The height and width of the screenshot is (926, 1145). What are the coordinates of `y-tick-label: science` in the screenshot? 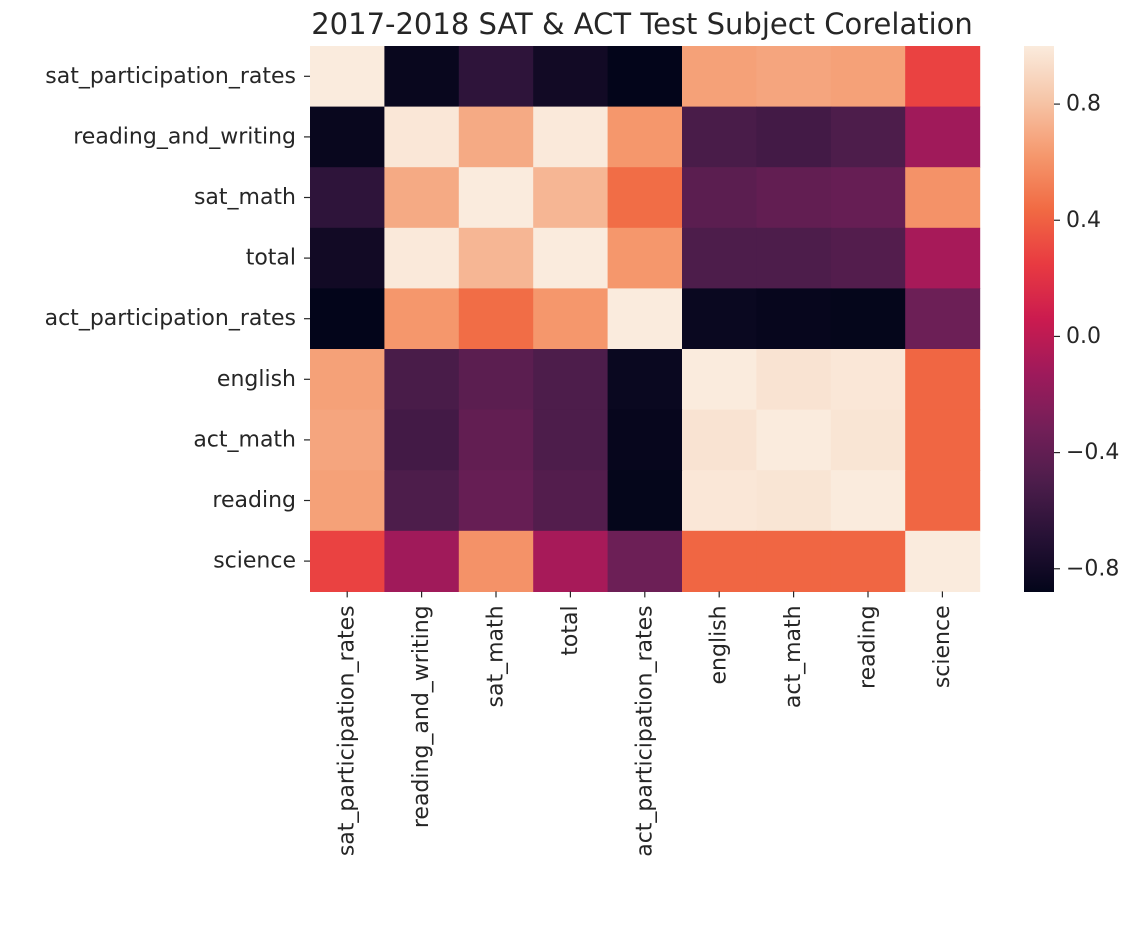 It's located at (254, 561).